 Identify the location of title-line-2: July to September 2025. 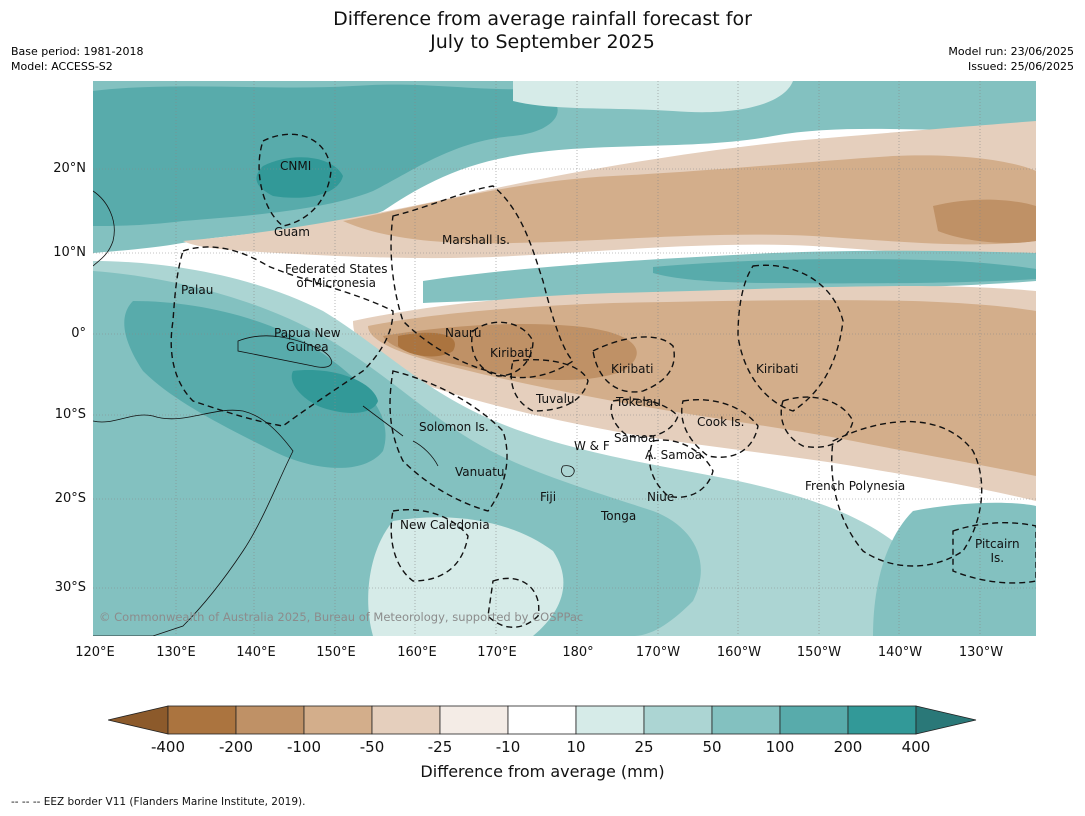
(542, 42).